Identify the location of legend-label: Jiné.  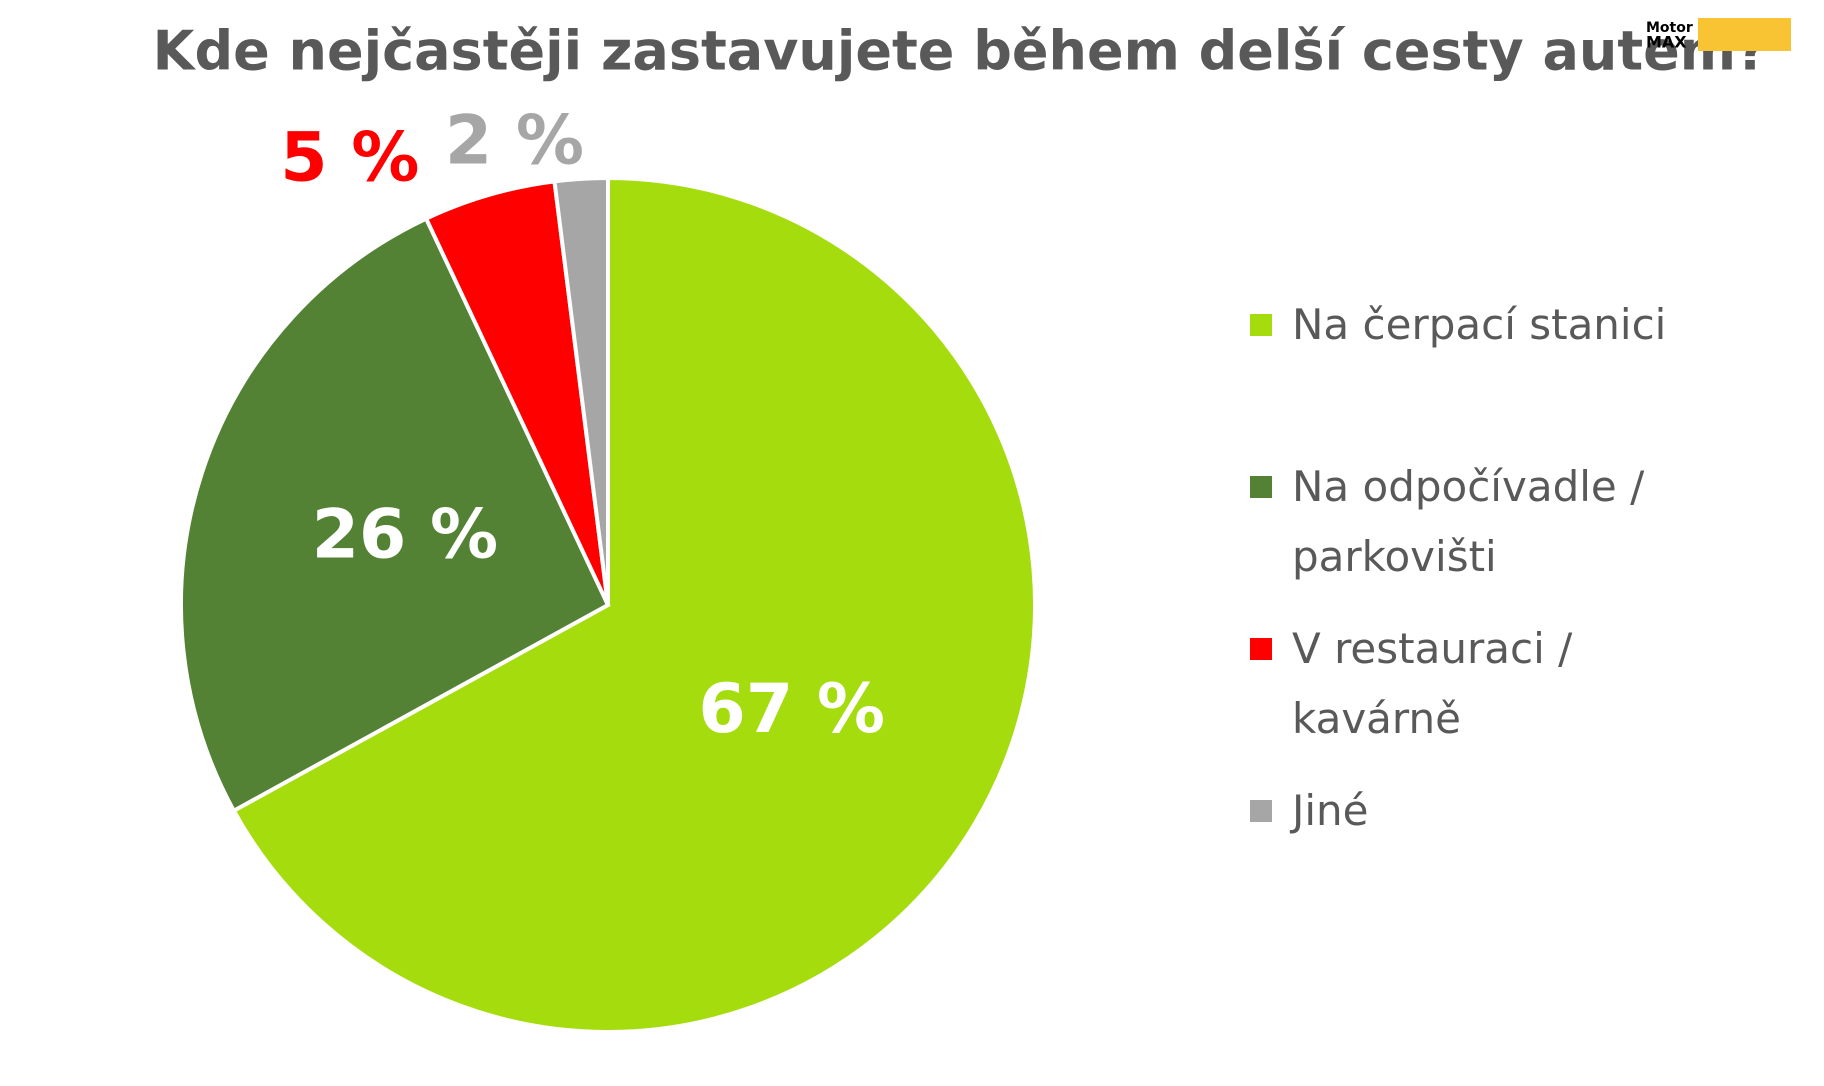
(1330, 810).